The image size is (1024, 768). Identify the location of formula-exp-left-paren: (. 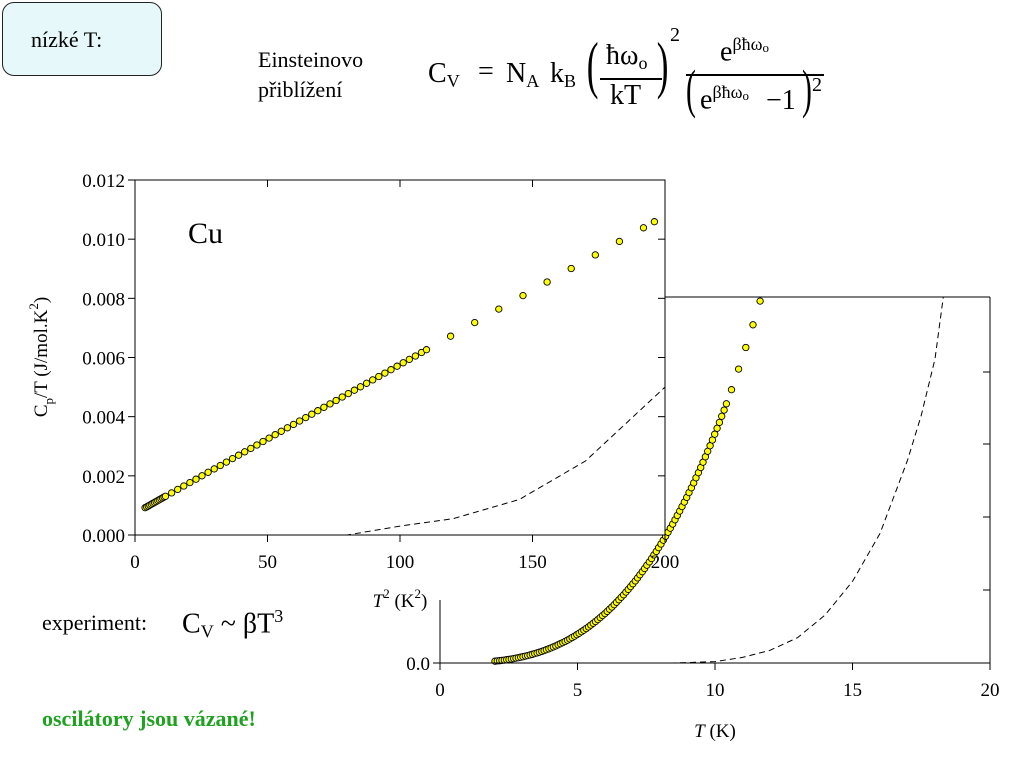
(691, 89).